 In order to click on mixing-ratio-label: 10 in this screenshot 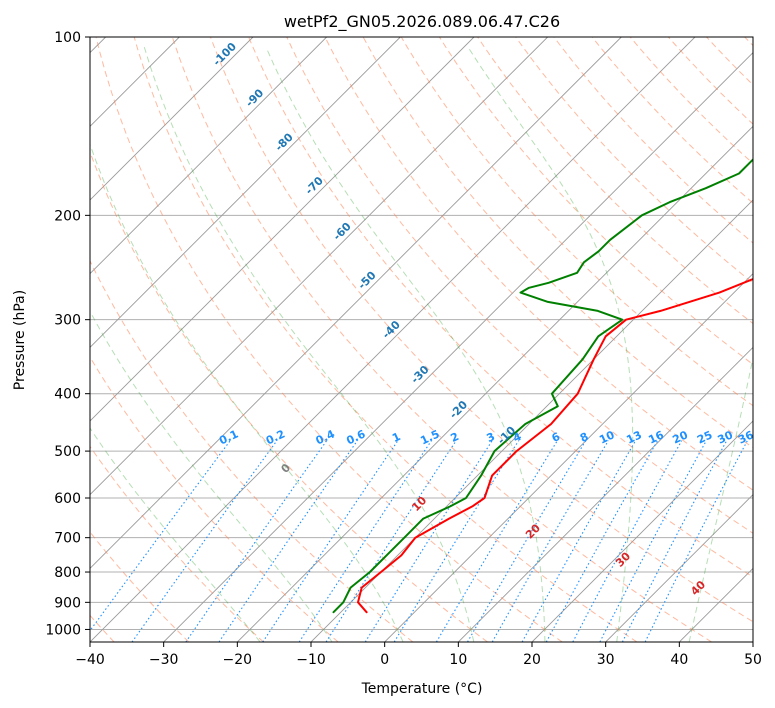, I will do `click(607, 437)`.